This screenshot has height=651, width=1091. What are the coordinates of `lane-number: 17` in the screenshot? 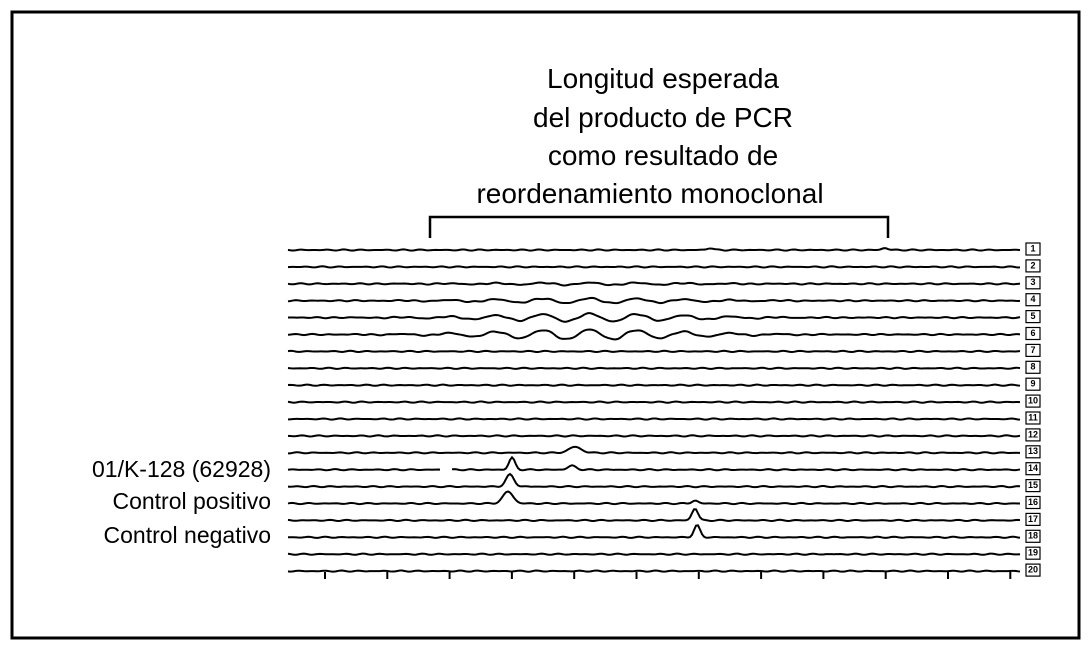 It's located at (1033, 519).